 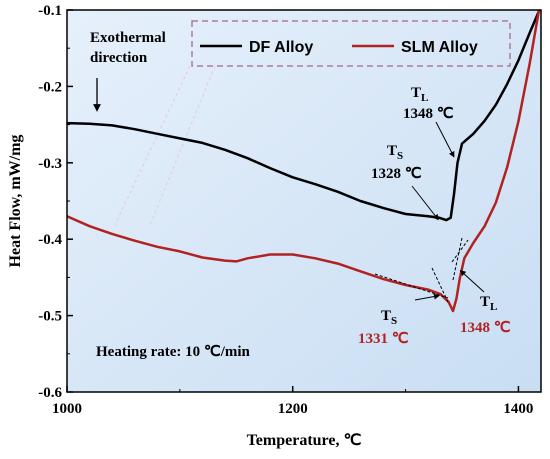 What do you see at coordinates (485, 328) in the screenshot?
I see `slm-tl-value: 1348 ℃` at bounding box center [485, 328].